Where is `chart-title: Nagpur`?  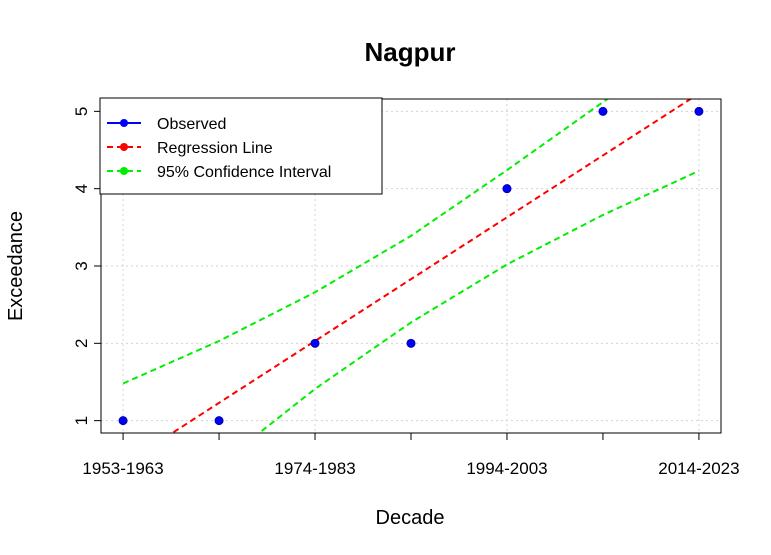
chart-title: Nagpur is located at coordinates (410, 52).